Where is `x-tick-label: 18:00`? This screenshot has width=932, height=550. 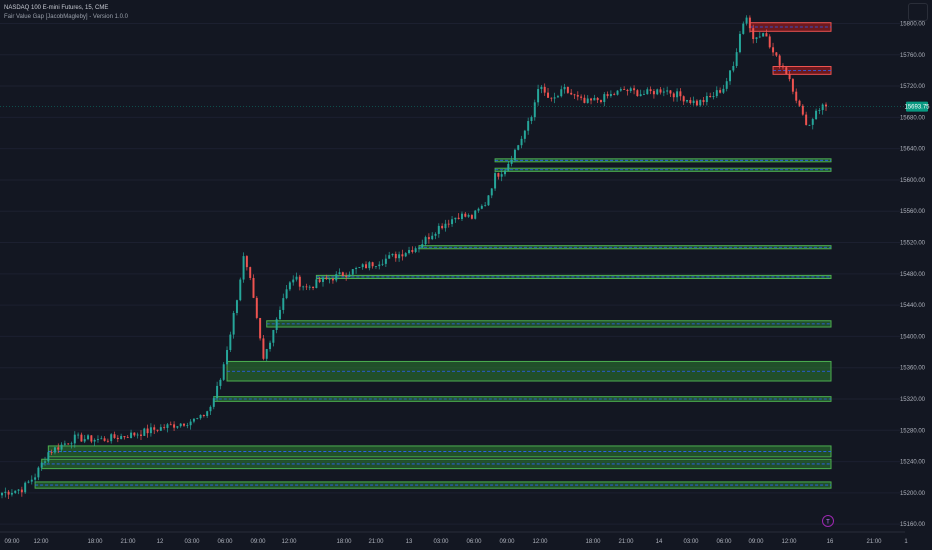
x-tick-label: 18:00 is located at coordinates (95, 542).